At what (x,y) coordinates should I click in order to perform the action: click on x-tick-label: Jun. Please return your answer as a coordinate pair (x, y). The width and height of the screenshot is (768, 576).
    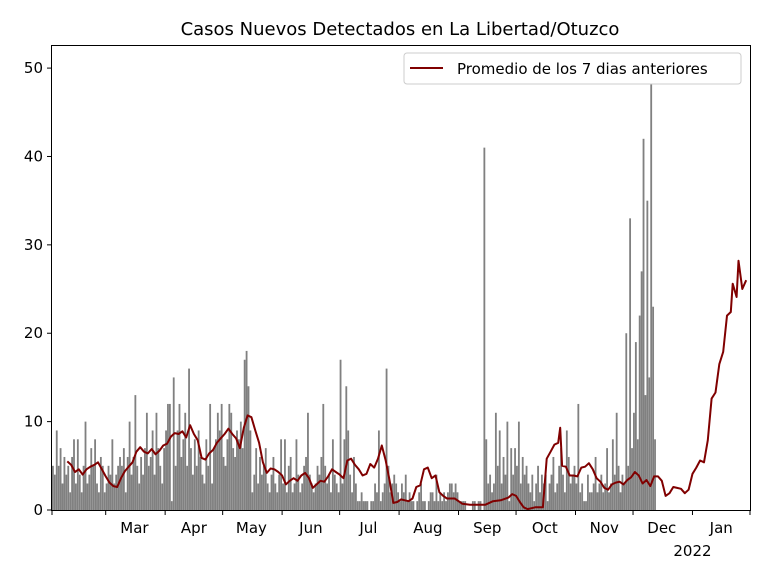
    Looking at the image, I should click on (310, 528).